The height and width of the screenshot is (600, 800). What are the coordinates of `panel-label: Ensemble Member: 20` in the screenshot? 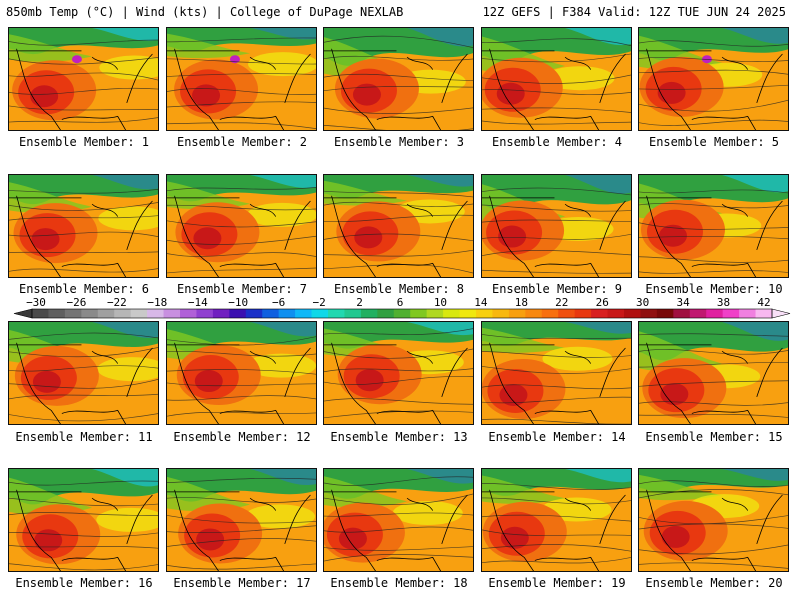 It's located at (714, 583).